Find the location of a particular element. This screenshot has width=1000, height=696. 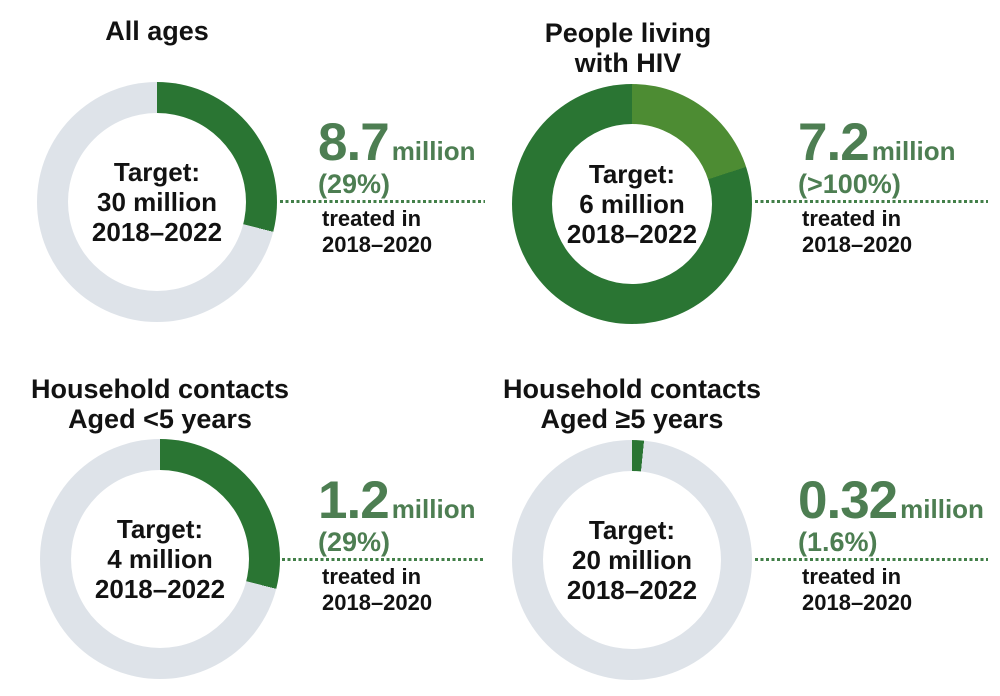

value-annotation: 7.2 million (>100%) is located at coordinates (876, 157).